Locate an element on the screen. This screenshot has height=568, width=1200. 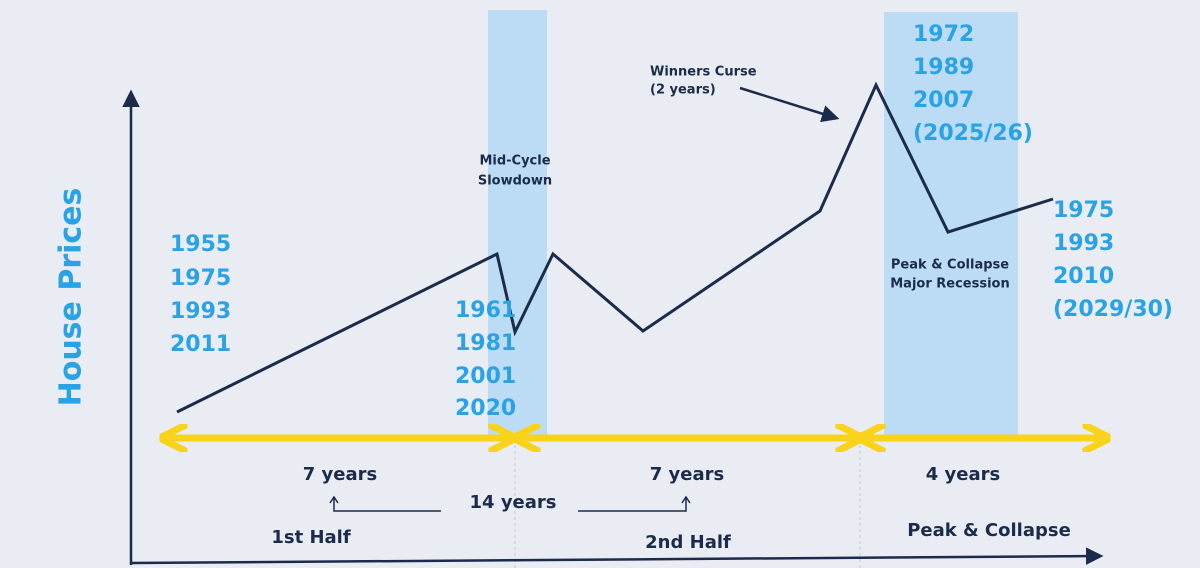
y-axis-label: House Prices is located at coordinates (71, 297).